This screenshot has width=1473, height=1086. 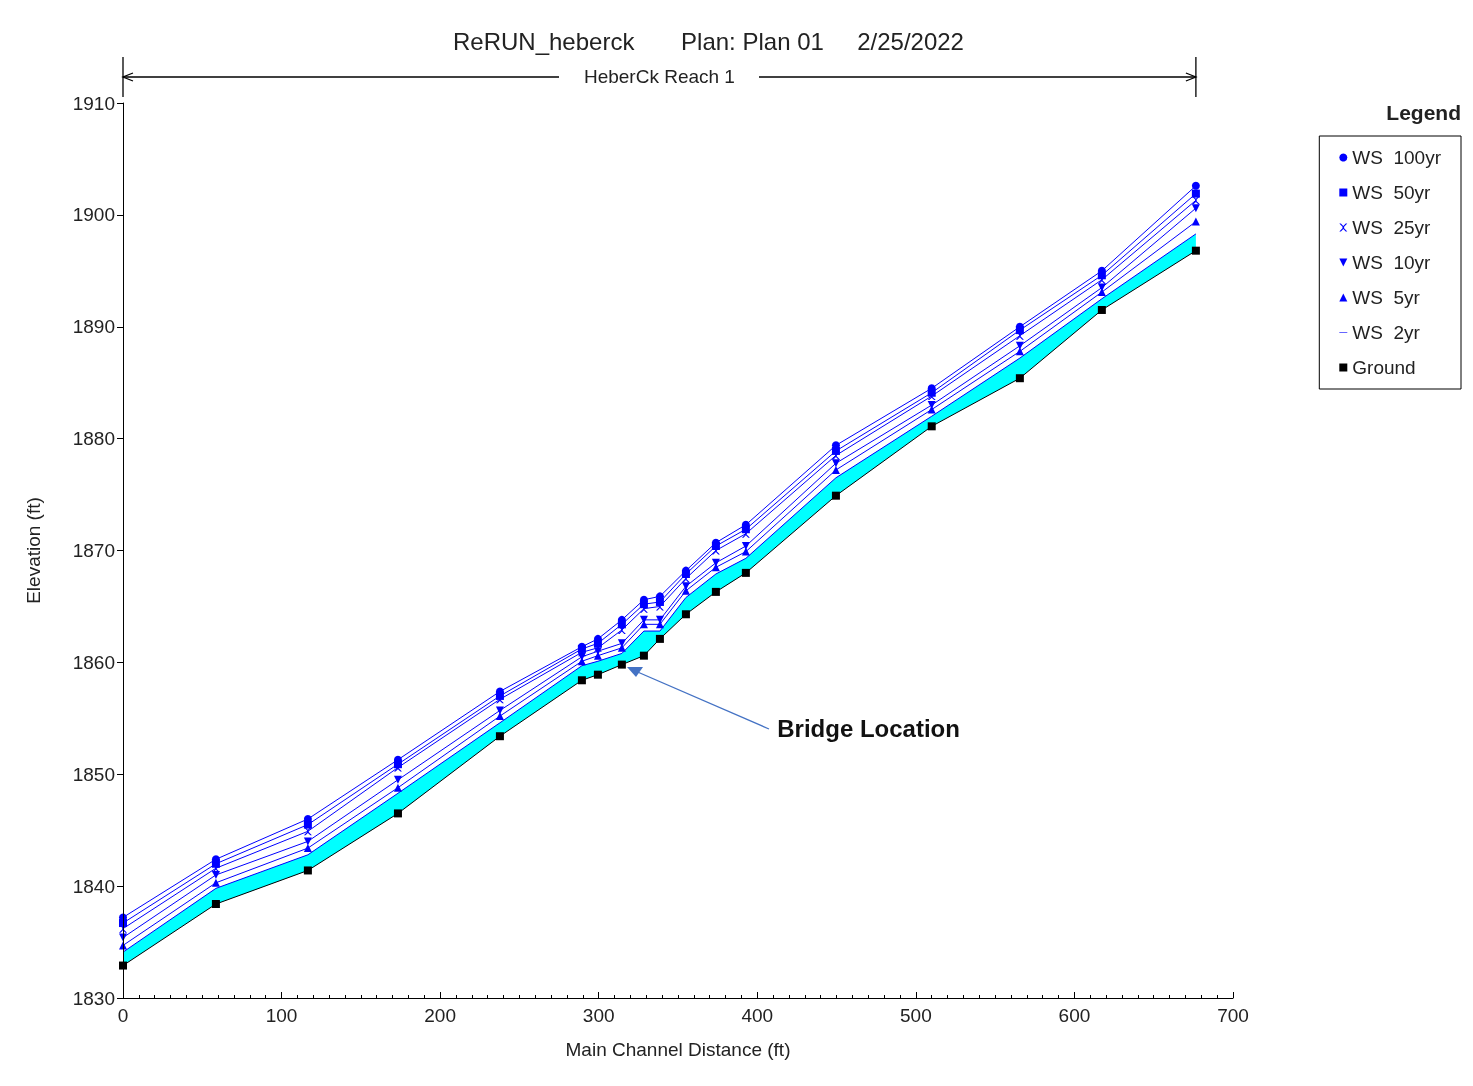 I want to click on legend-label: WS 2yr, so click(x=1386, y=332).